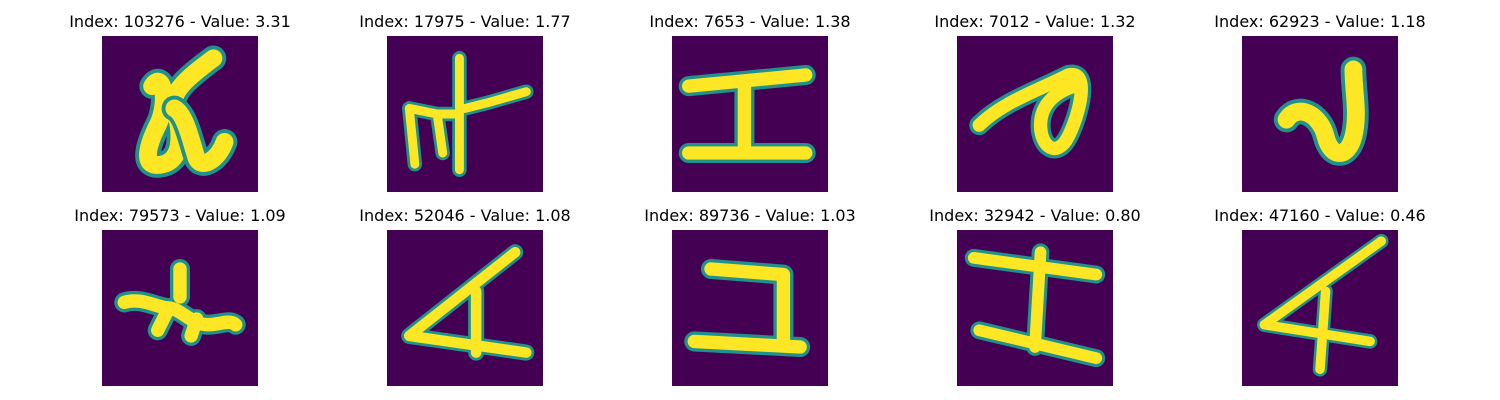 This screenshot has height=400, width=1500. What do you see at coordinates (1320, 21) in the screenshot?
I see `panel-title: Index: 62923 - Value: 1.18` at bounding box center [1320, 21].